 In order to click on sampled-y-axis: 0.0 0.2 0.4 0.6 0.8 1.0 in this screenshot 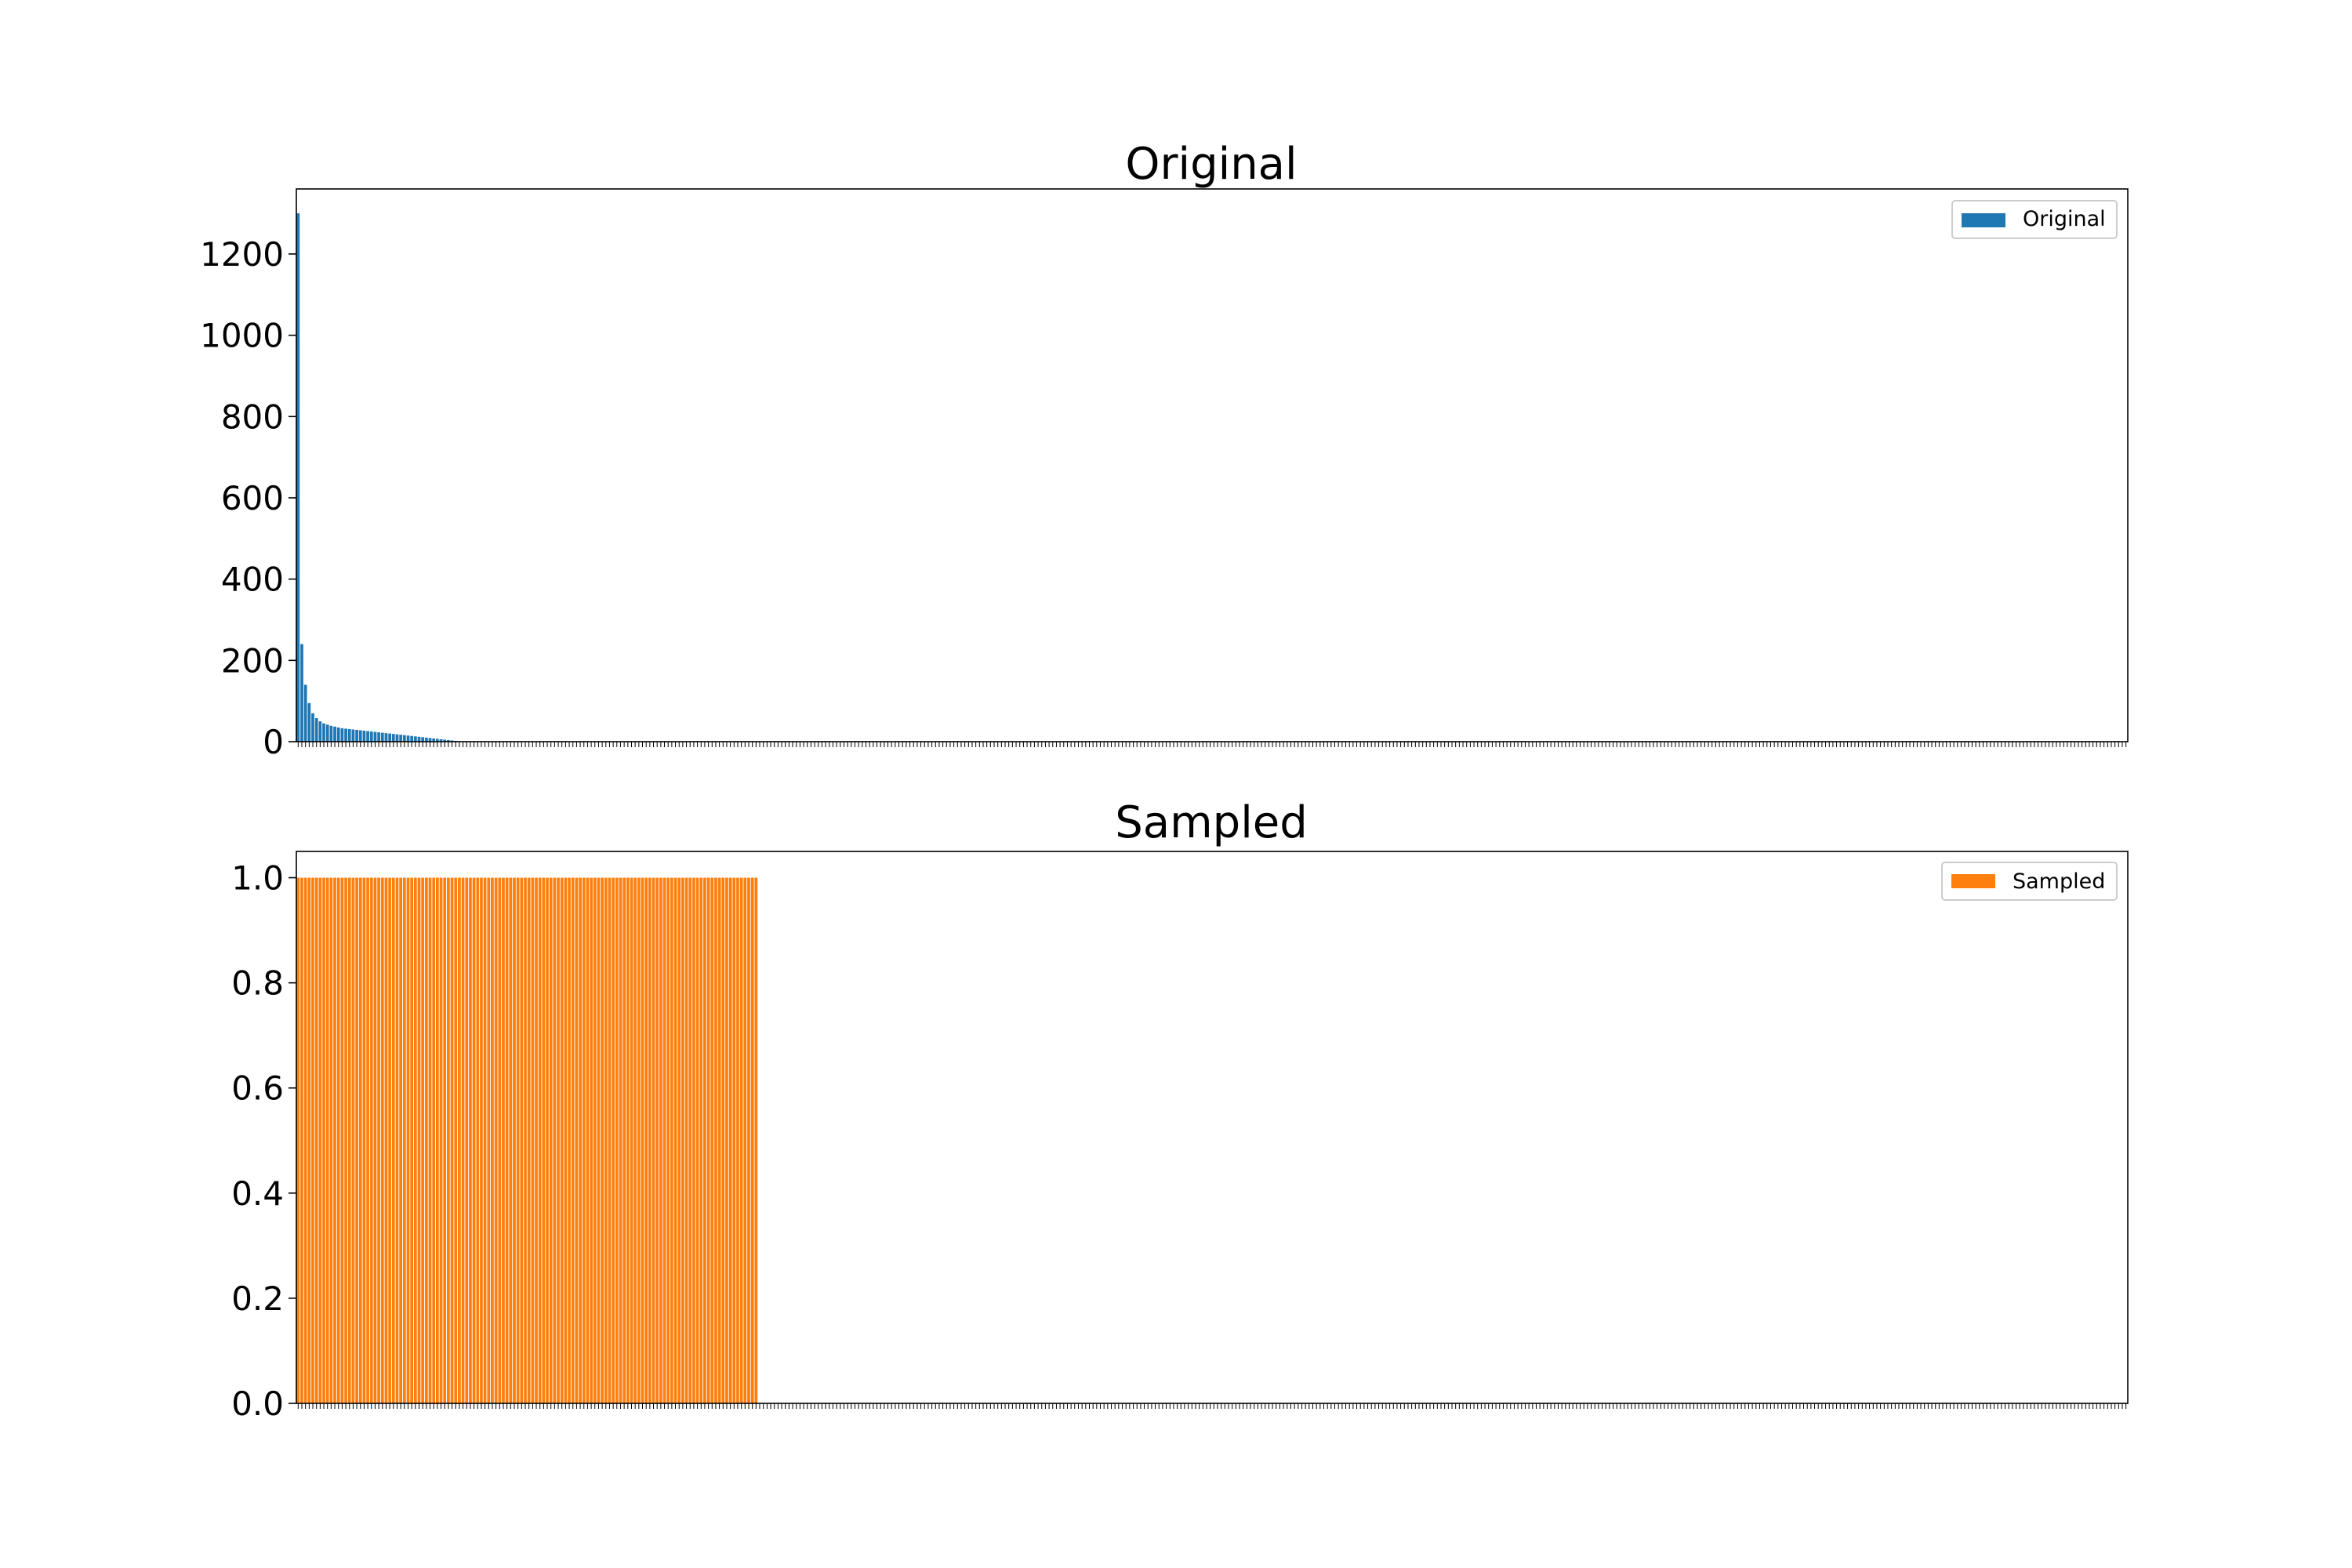, I will do `click(263, 1141)`.